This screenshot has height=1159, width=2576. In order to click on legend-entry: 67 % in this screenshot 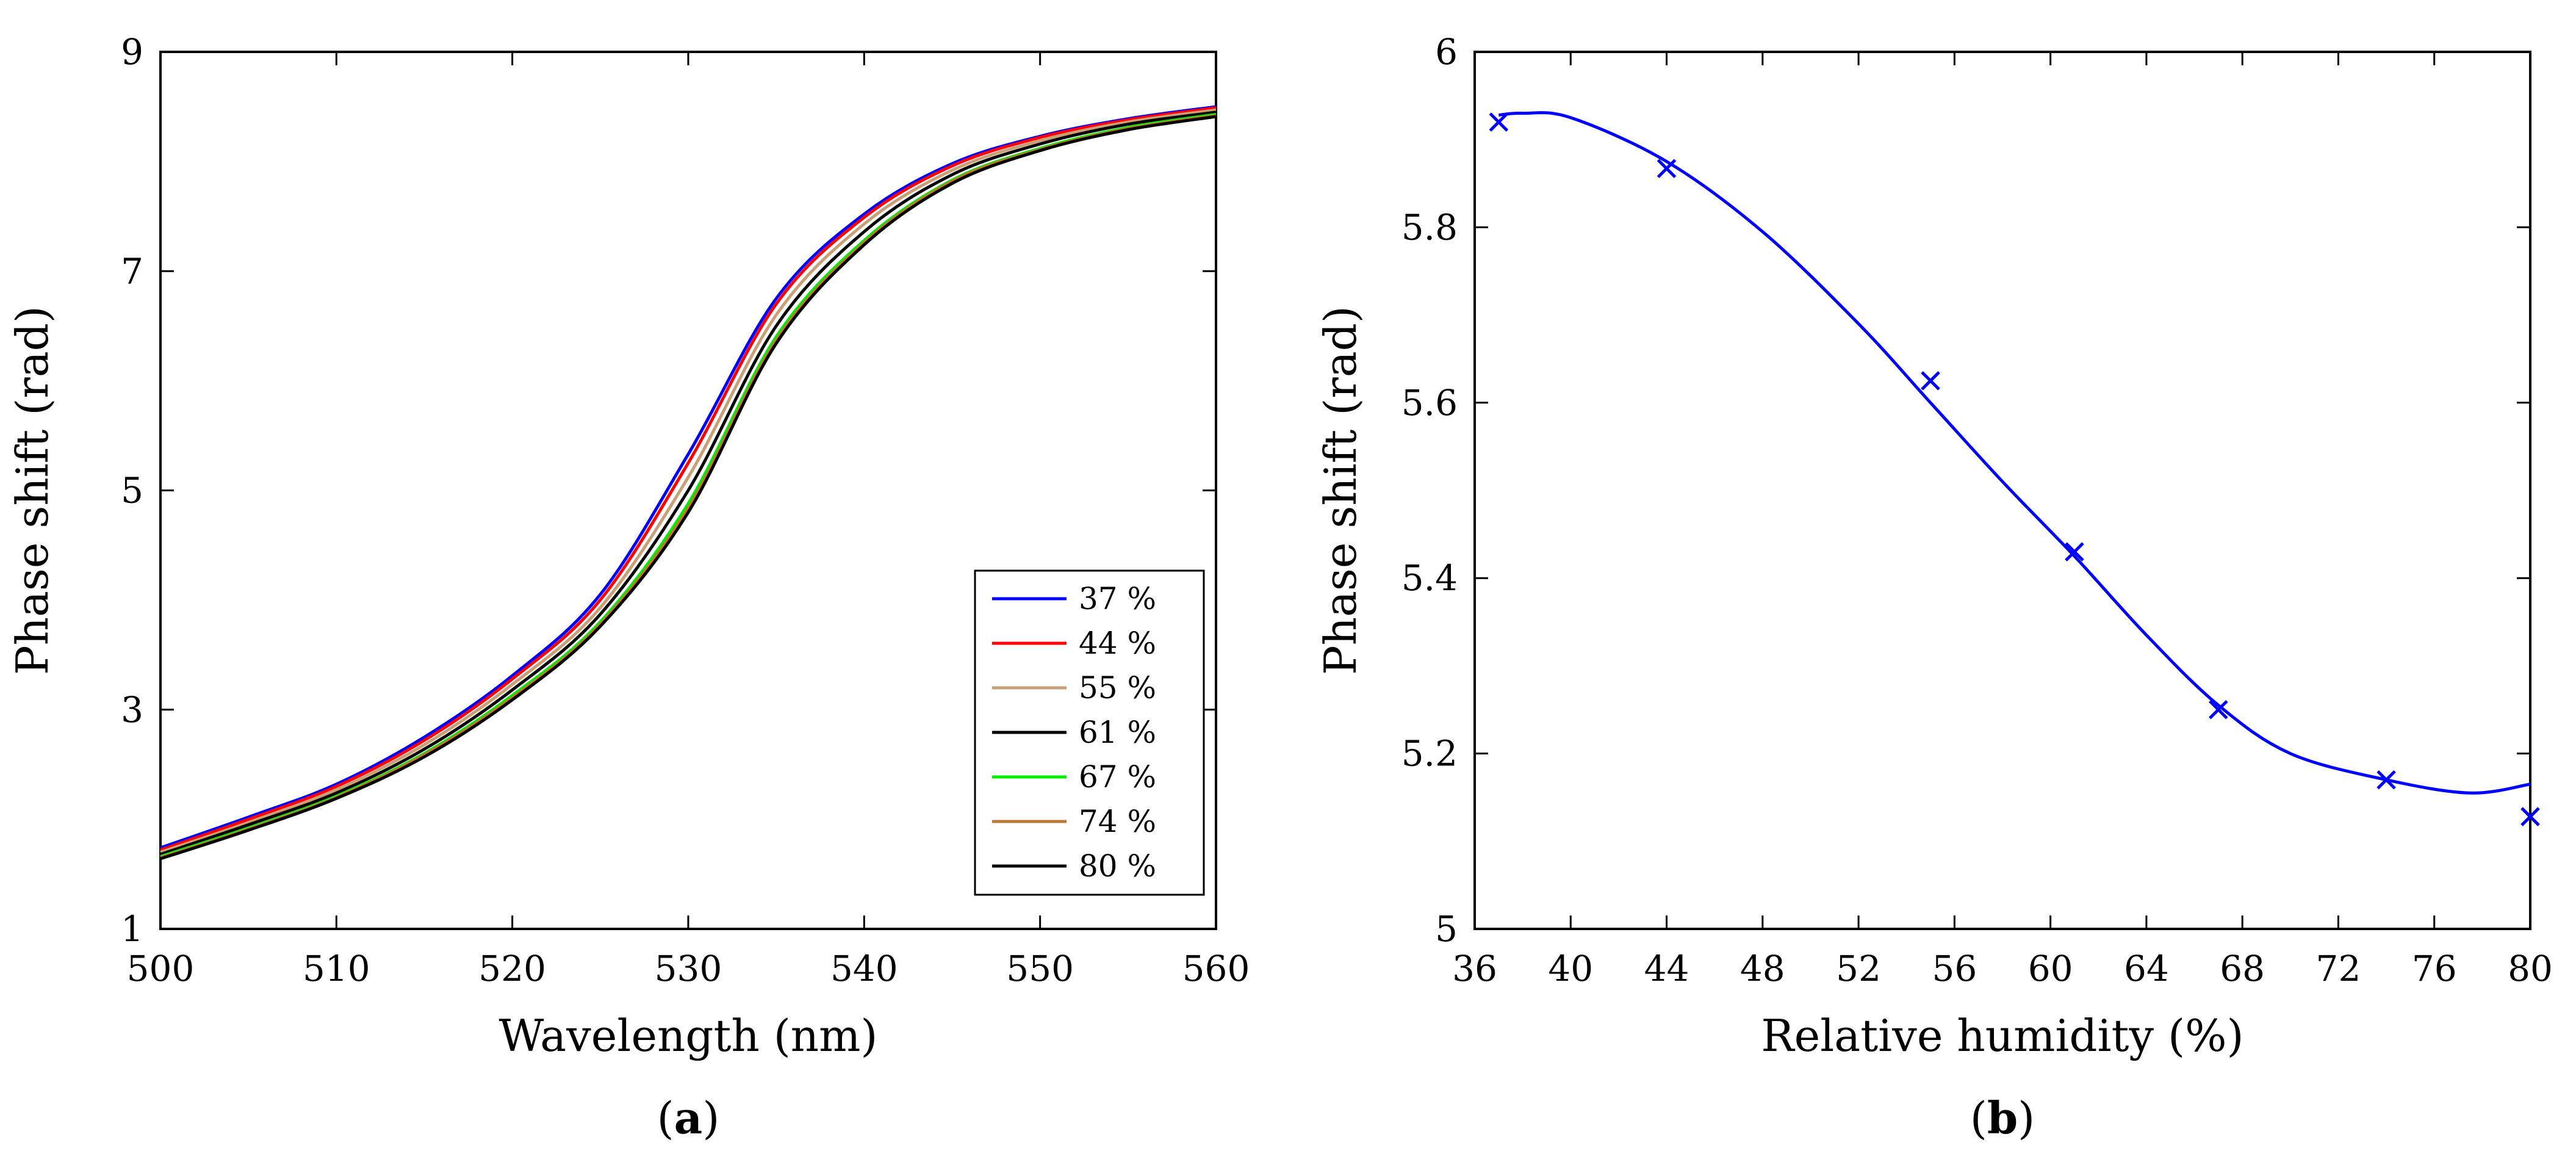, I will do `click(1117, 777)`.